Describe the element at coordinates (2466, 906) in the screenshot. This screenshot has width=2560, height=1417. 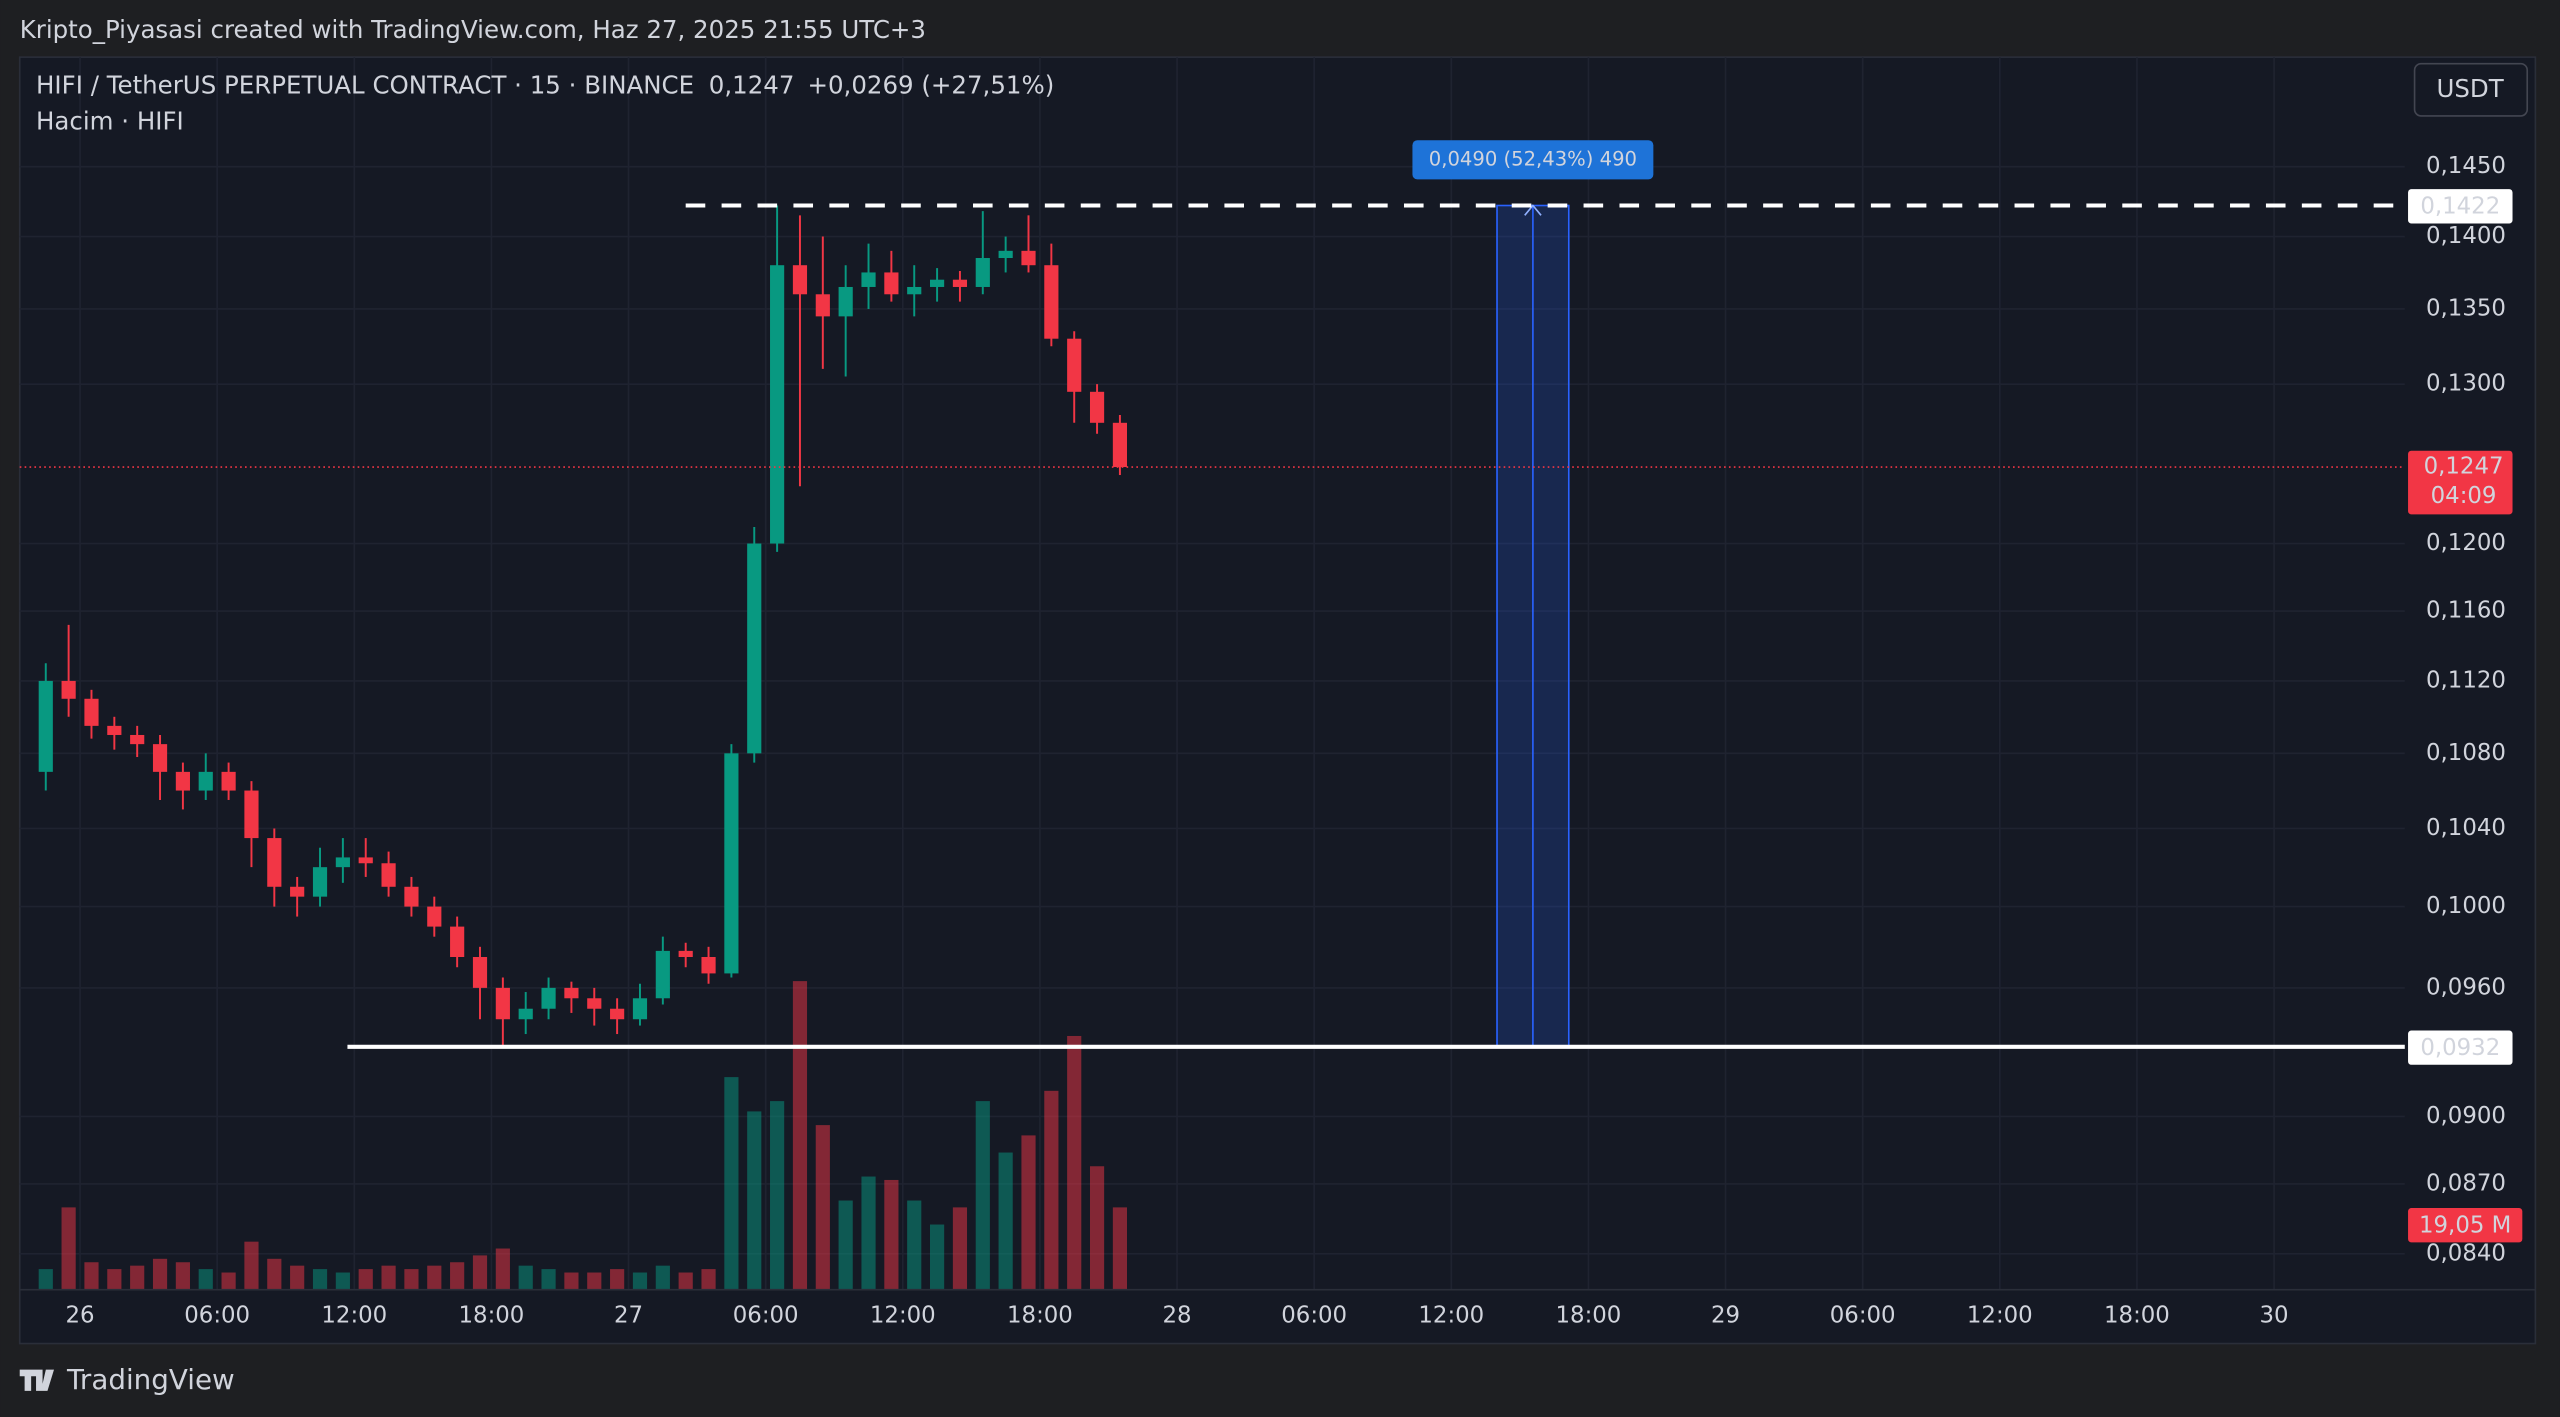
I see `y-tick-label: 0,1000` at that location.